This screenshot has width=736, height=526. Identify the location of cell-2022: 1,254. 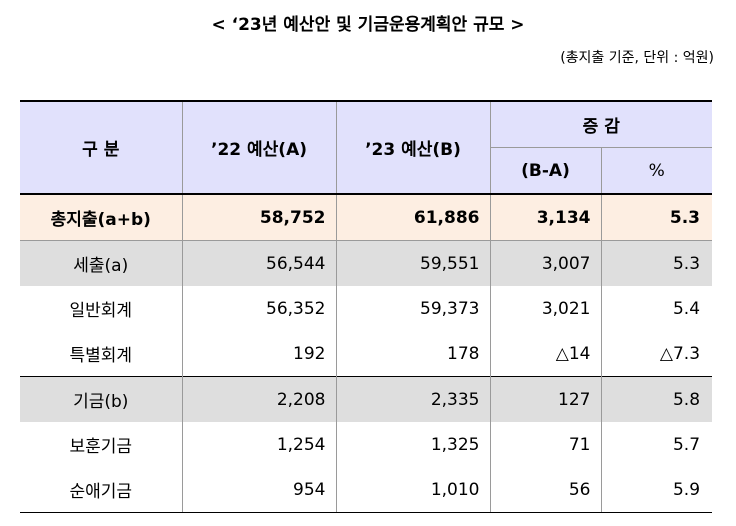
(259, 444).